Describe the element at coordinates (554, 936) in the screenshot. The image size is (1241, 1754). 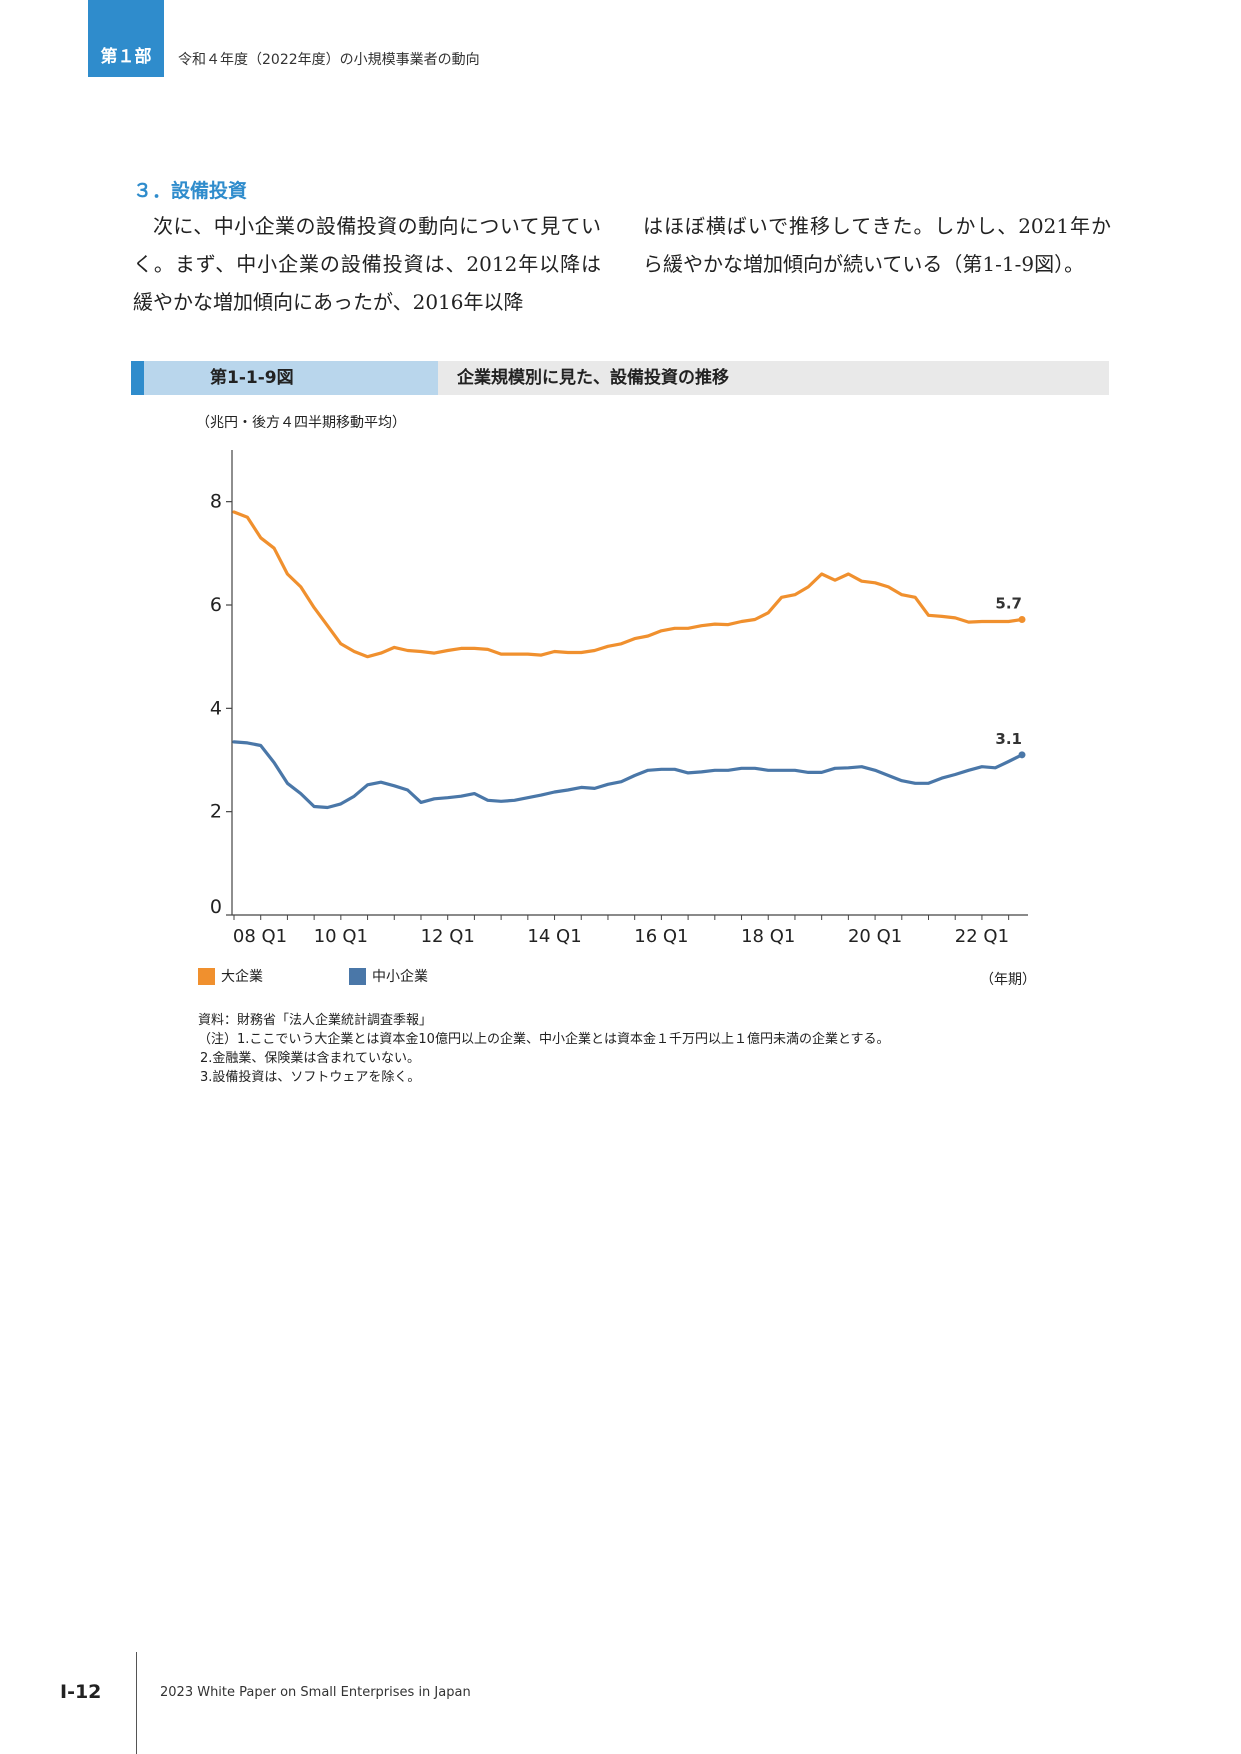
I see `x-tick-label: 14 Q1` at that location.